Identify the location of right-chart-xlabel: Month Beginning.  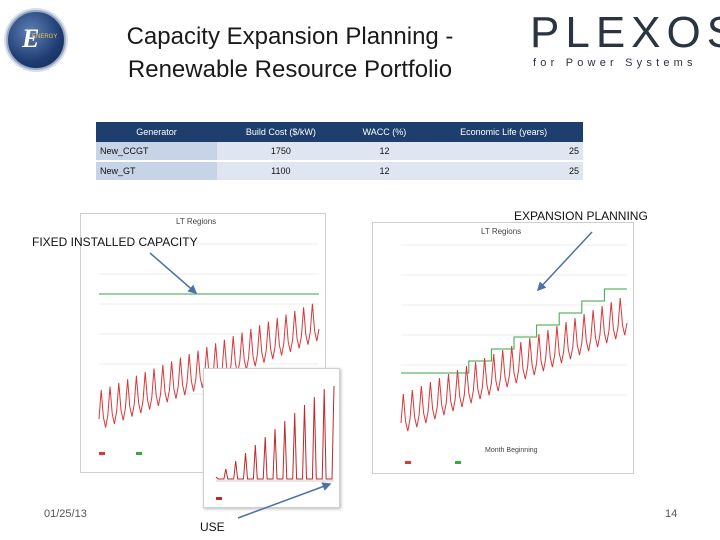
(511, 450).